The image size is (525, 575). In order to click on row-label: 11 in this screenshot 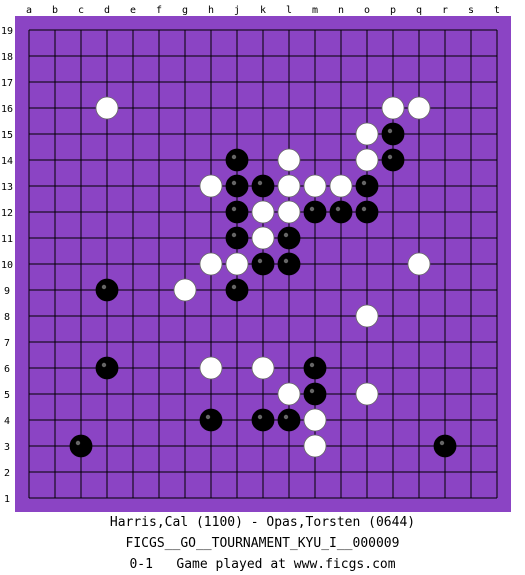, I will do `click(7, 239)`.